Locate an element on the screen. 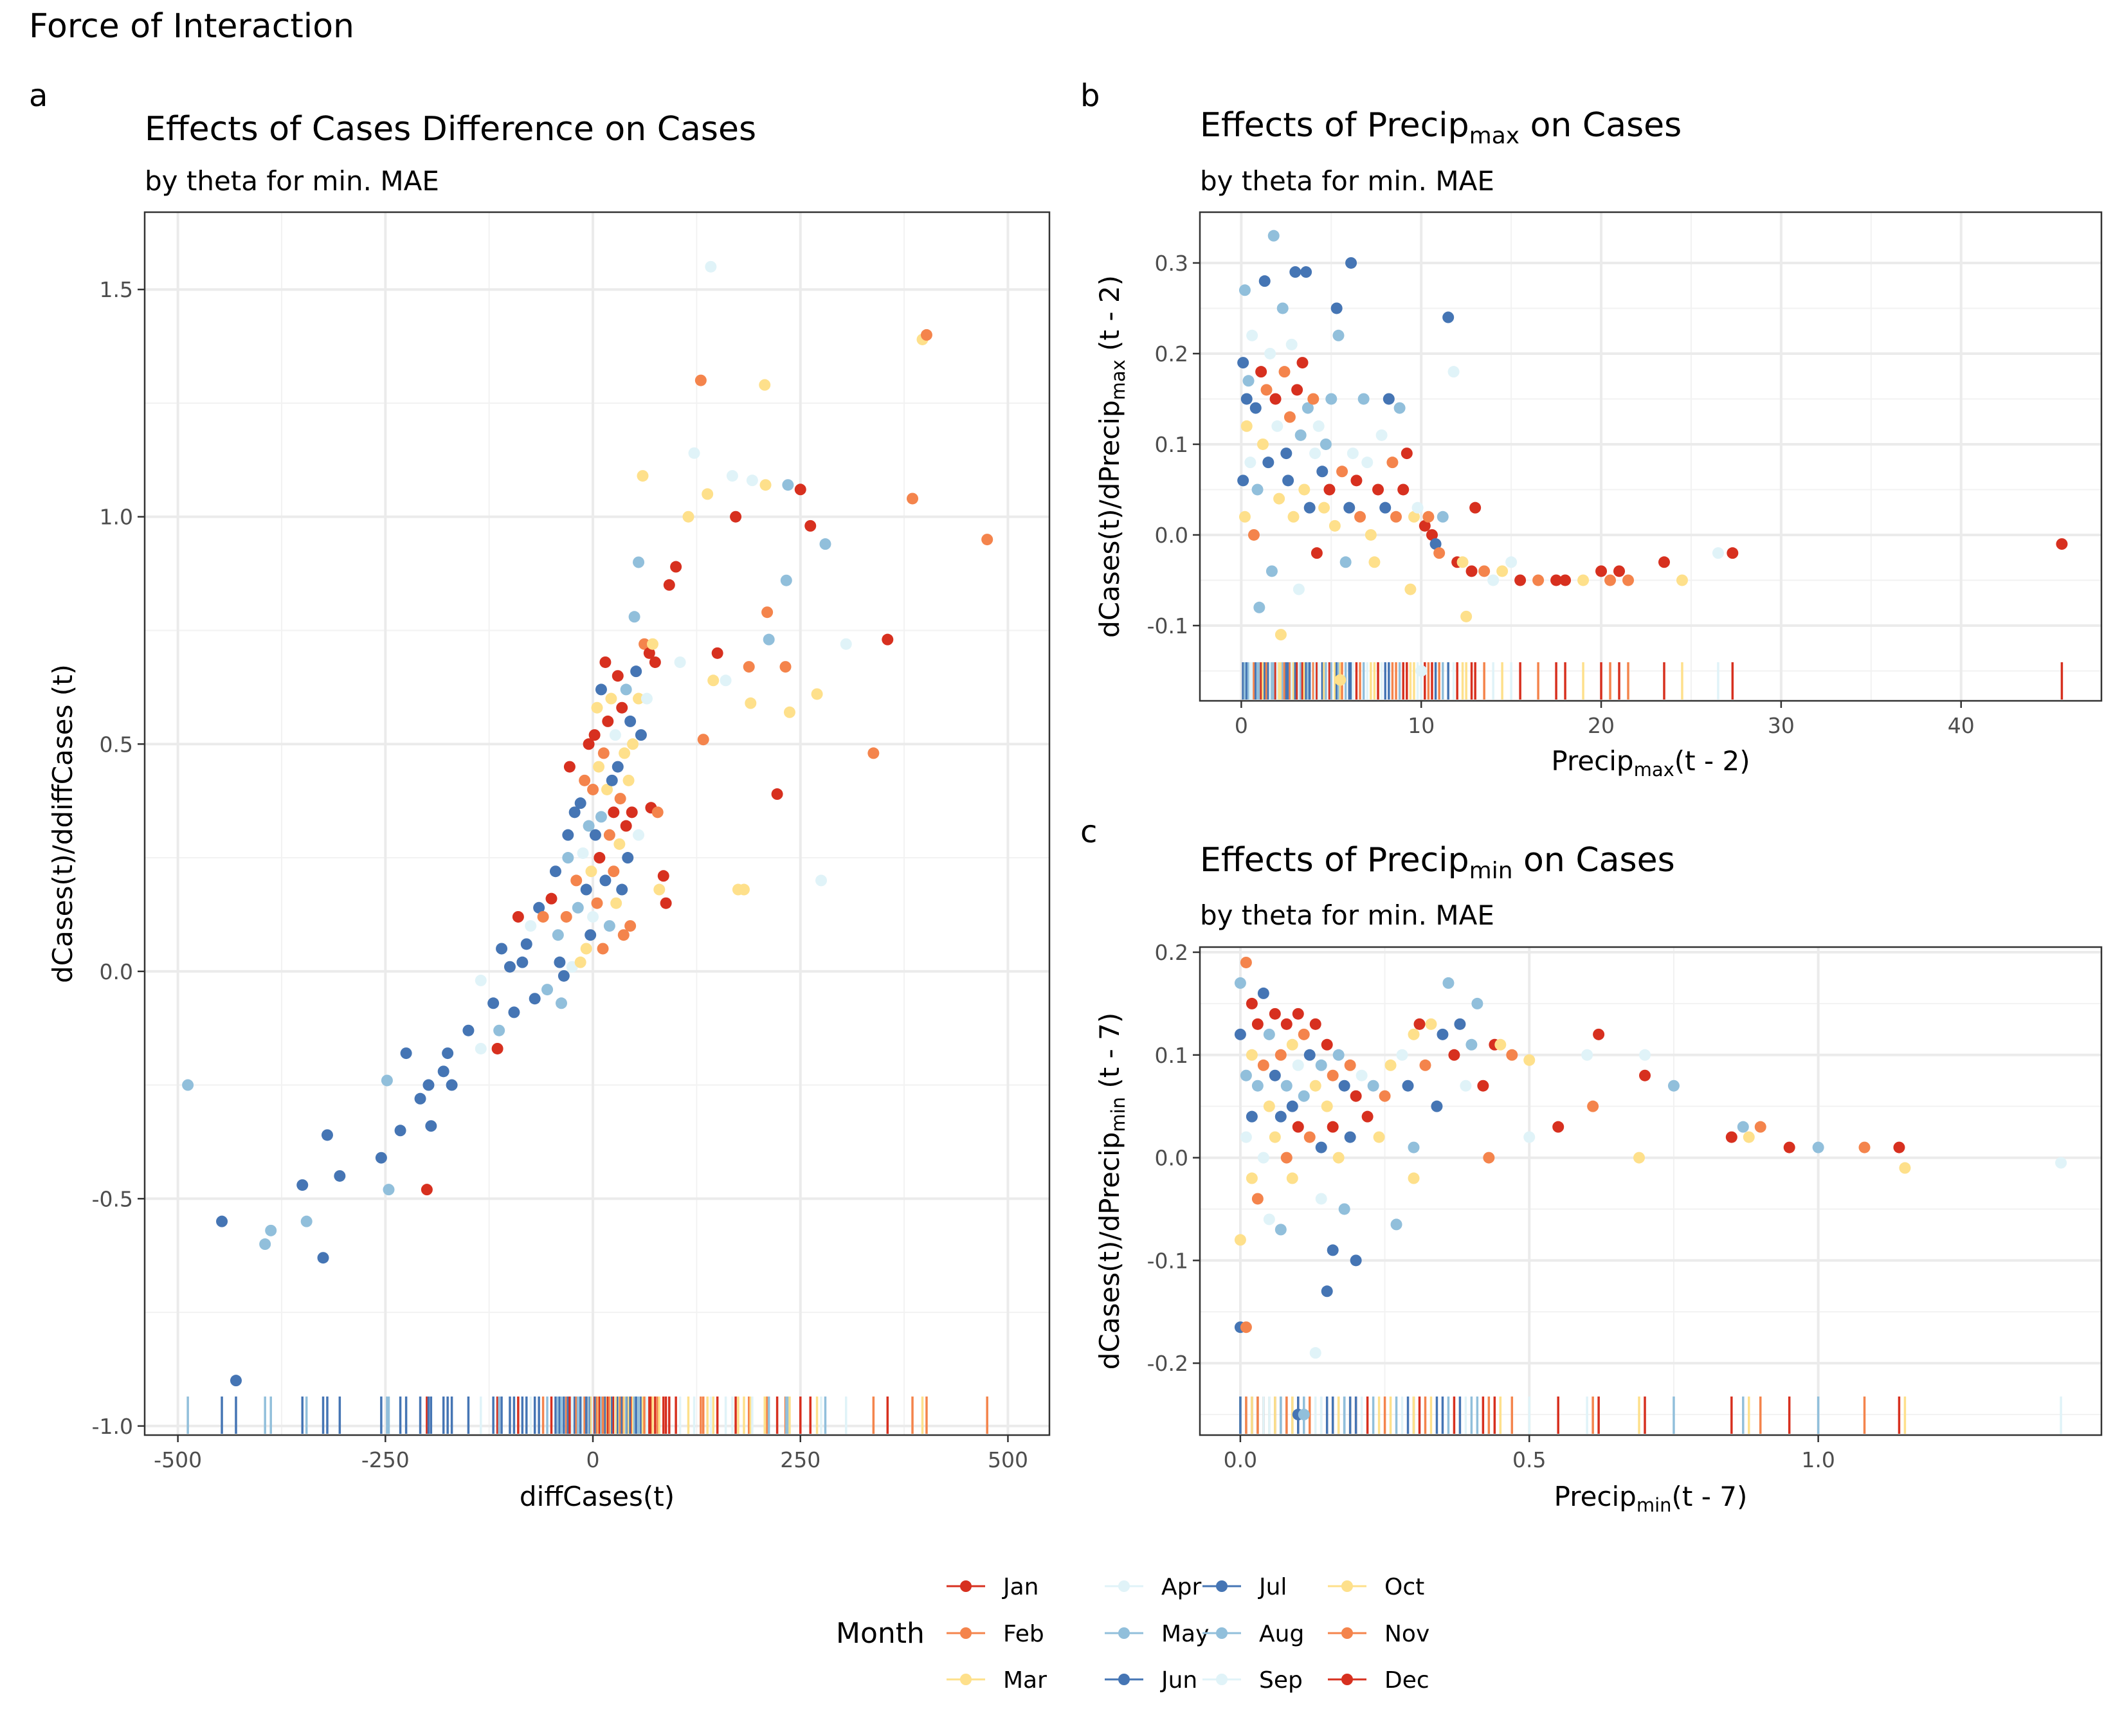  y-tick-label: -1.0 is located at coordinates (112, 1426).